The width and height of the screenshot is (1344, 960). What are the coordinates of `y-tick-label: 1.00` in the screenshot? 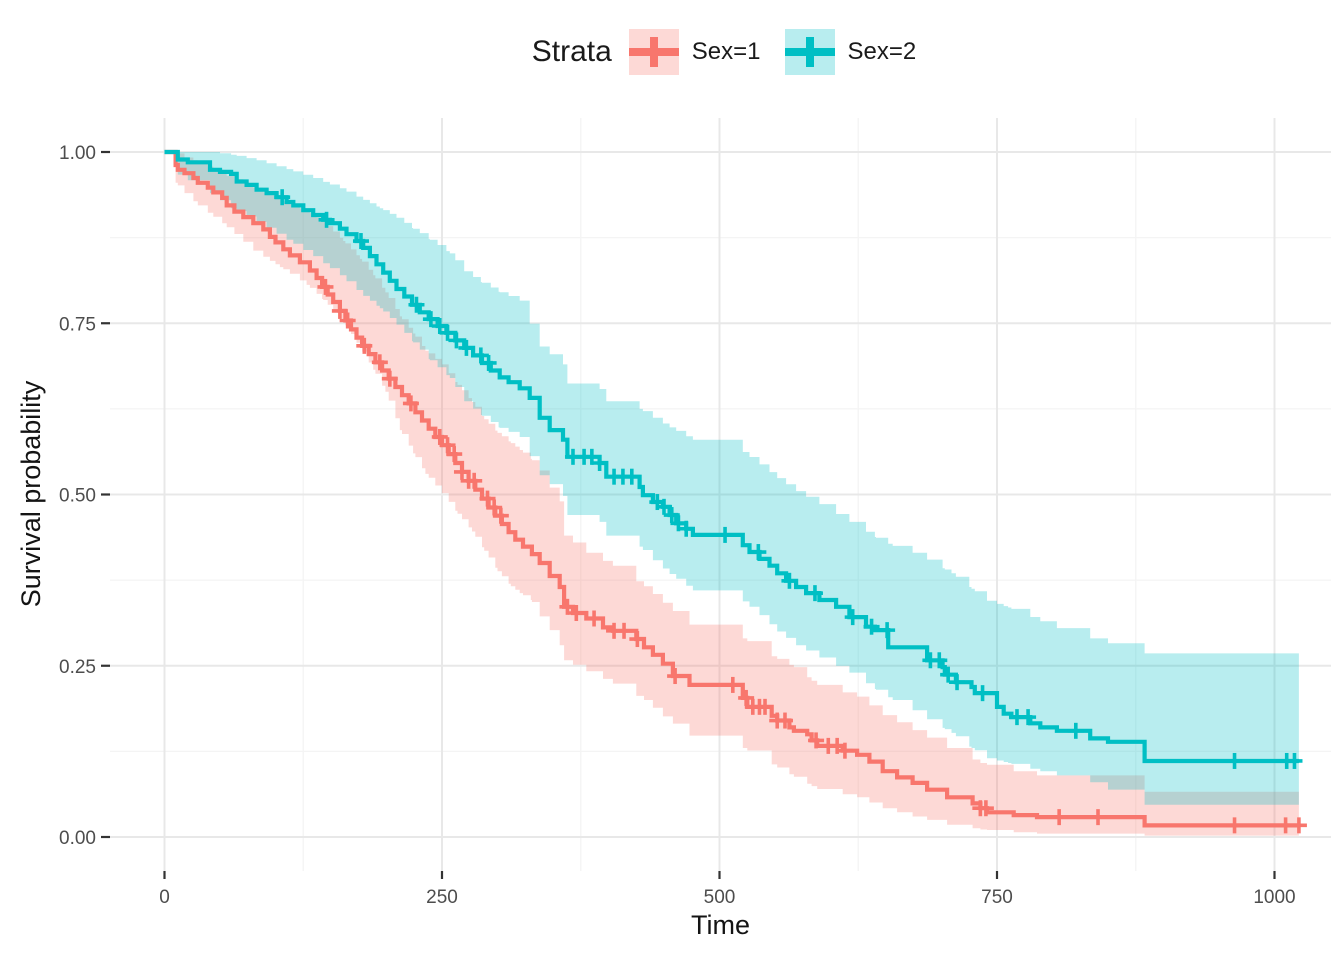 It's located at (77, 153).